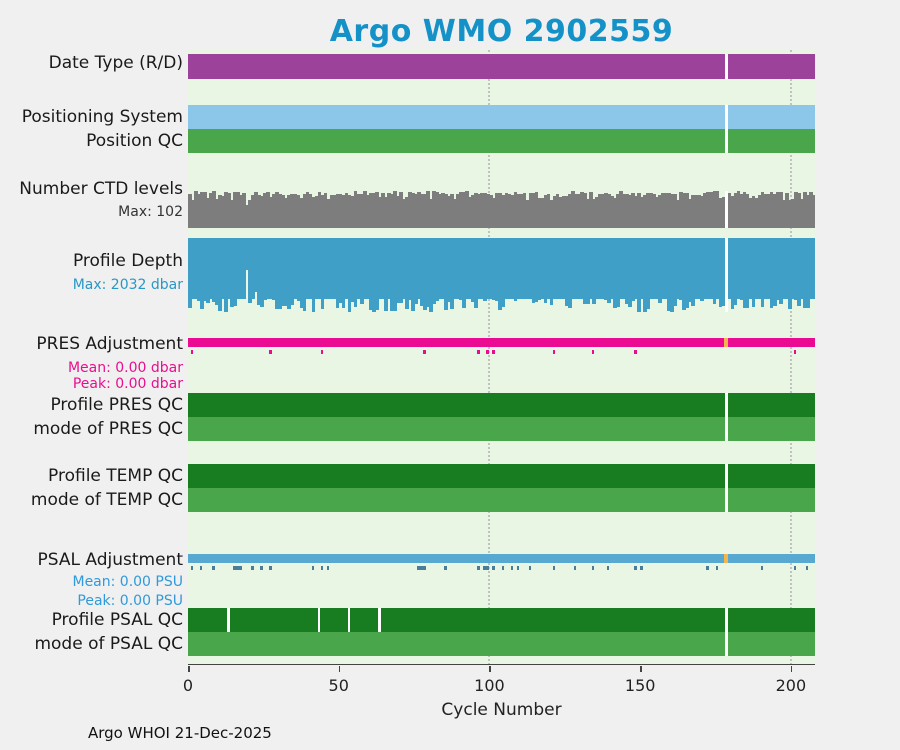  Describe the element at coordinates (489, 685) in the screenshot. I see `x-tick-label: 100` at that location.